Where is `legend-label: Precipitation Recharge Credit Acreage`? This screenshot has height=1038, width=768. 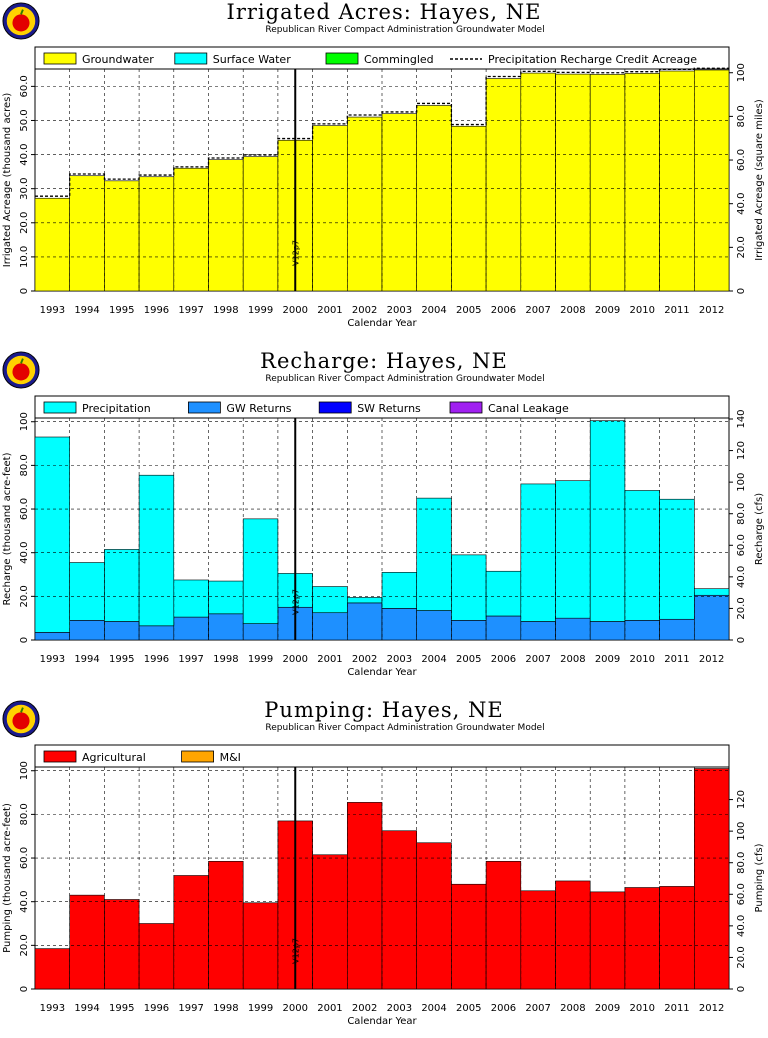 legend-label: Precipitation Recharge Credit Acreage is located at coordinates (592, 59).